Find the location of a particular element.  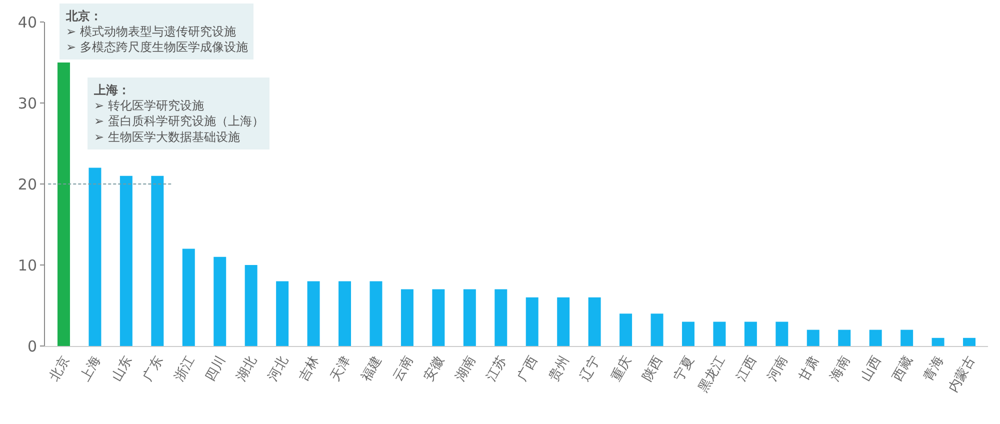

x-tick-label: 山西 is located at coordinates (871, 369).